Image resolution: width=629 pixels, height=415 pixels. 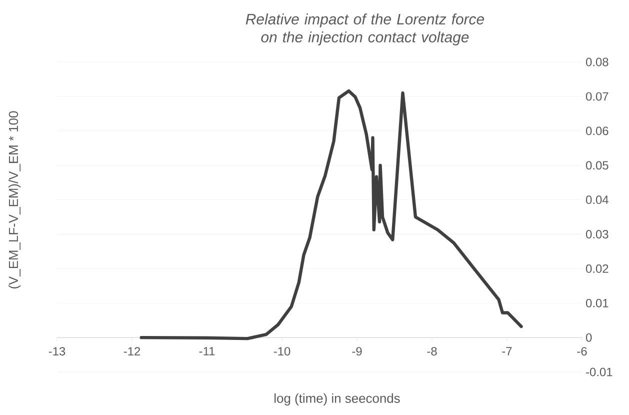 I want to click on y-tick-label: 0.03, so click(x=597, y=234).